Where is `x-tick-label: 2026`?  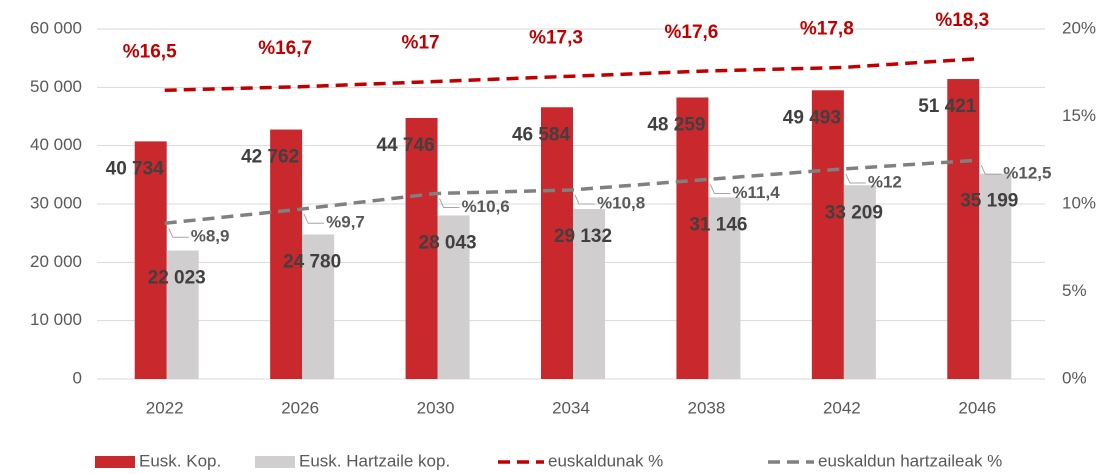 x-tick-label: 2026 is located at coordinates (300, 407).